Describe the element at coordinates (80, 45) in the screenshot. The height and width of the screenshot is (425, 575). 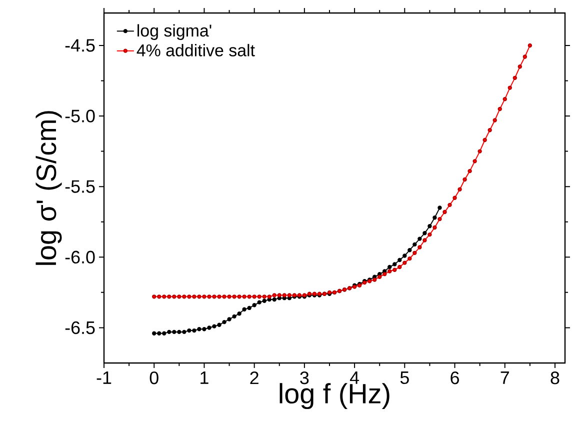
I see `y-tick-label: -4.5` at that location.